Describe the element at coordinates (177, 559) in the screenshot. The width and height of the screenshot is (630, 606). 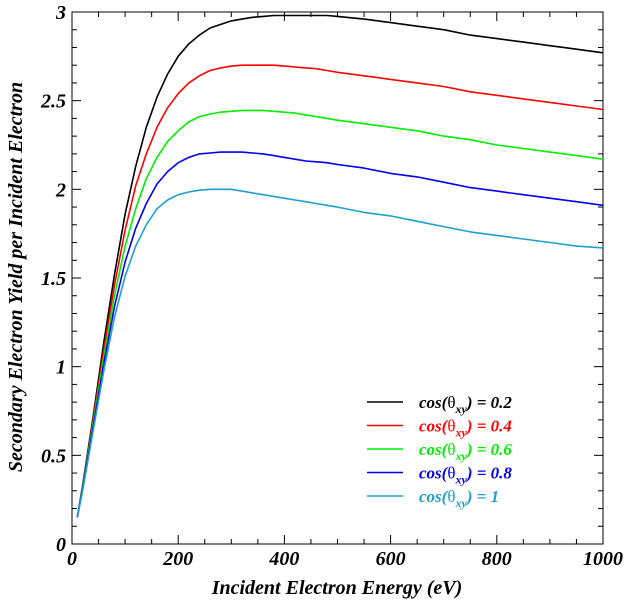
I see `x-tick-label: 200` at that location.